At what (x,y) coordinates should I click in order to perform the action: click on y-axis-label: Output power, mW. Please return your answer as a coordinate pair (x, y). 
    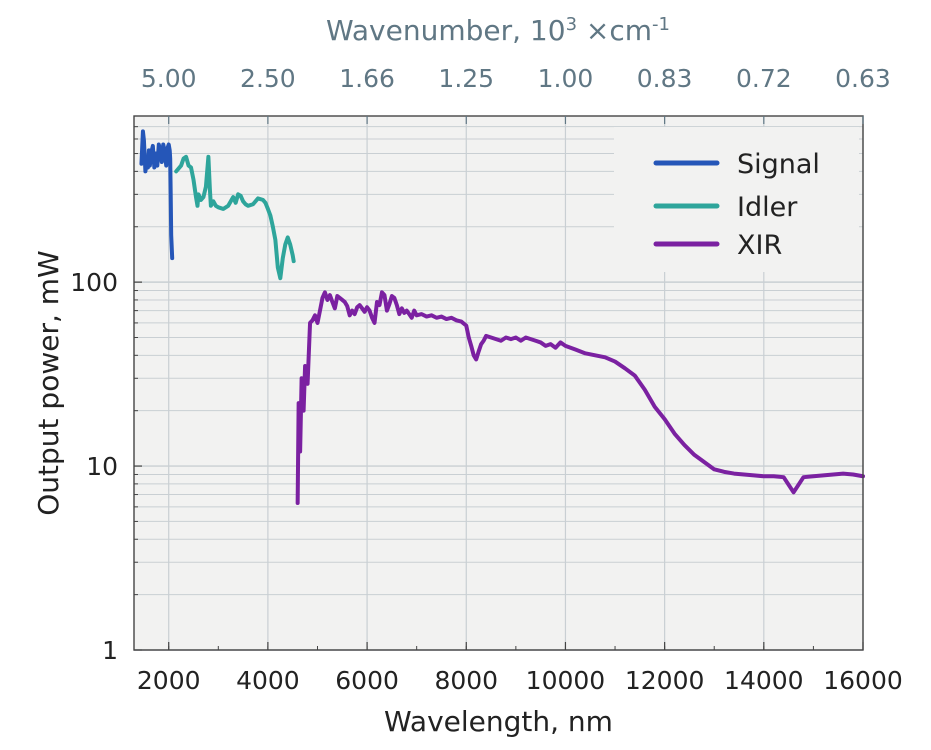
    Looking at the image, I should click on (48, 382).